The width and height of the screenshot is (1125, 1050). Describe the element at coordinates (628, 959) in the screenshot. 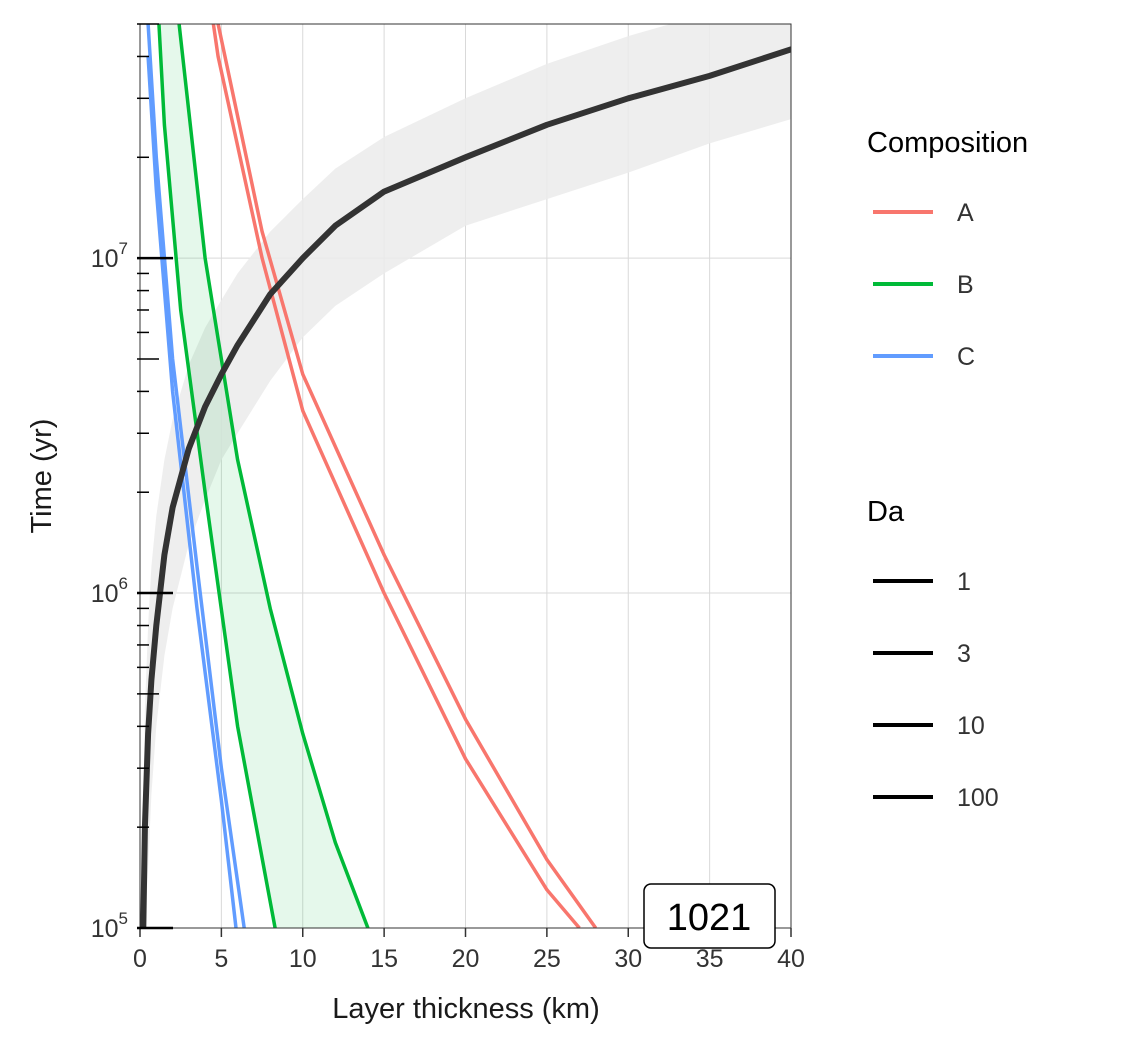

I see `x-tick-label: 30` at that location.